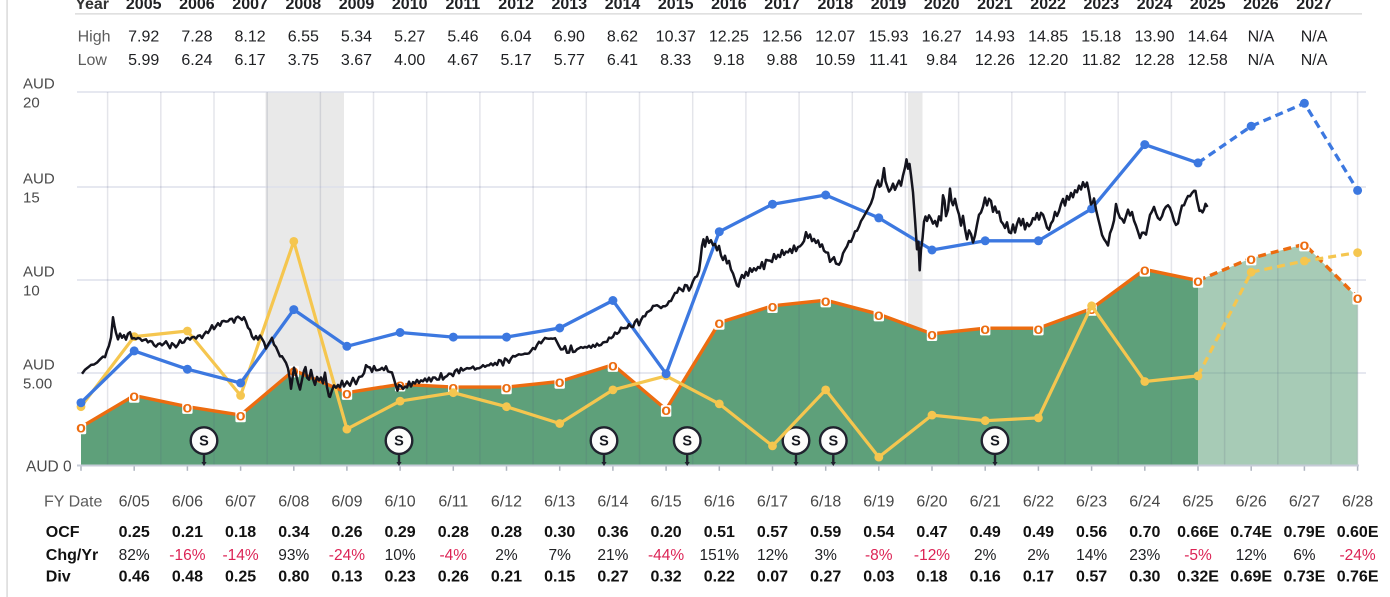  What do you see at coordinates (73, 501) in the screenshot?
I see `svg-text: FY Date` at bounding box center [73, 501].